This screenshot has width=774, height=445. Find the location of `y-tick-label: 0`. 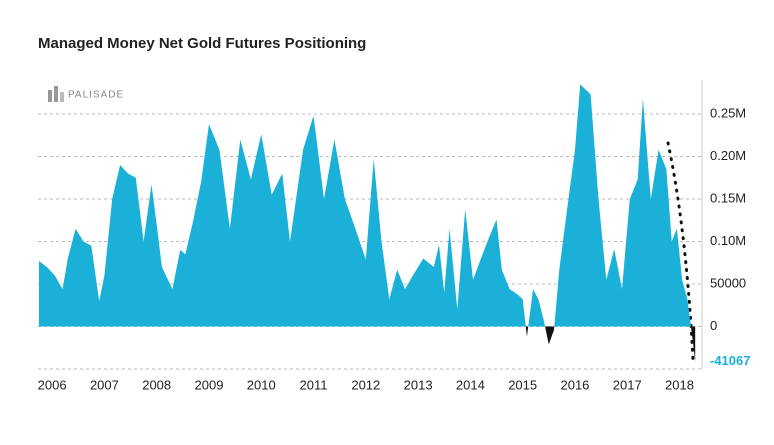

y-tick-label: 0 is located at coordinates (713, 325).